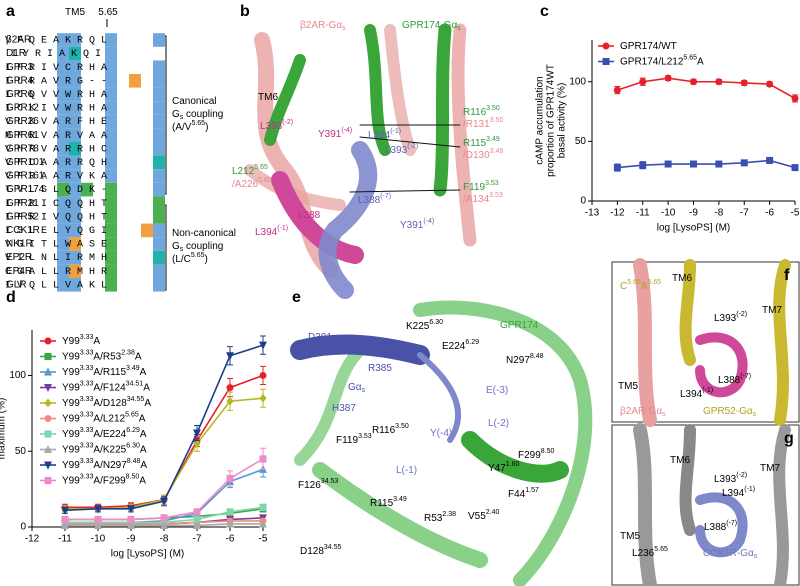 This screenshot has height=586, width=800. Describe the element at coordinates (22, 203) in the screenshot. I see `row-name: GPR21` at that location.